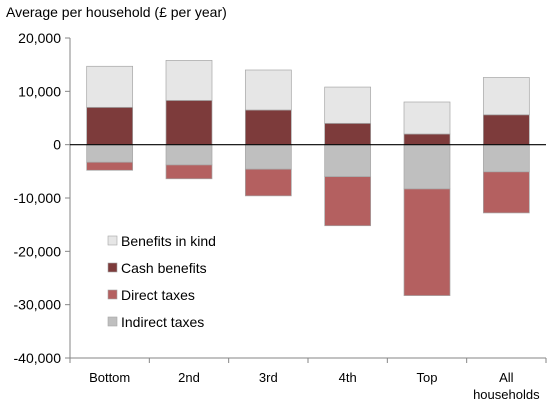  Describe the element at coordinates (112, 240) in the screenshot. I see `legend-swatch-benefits-in-kind` at that location.